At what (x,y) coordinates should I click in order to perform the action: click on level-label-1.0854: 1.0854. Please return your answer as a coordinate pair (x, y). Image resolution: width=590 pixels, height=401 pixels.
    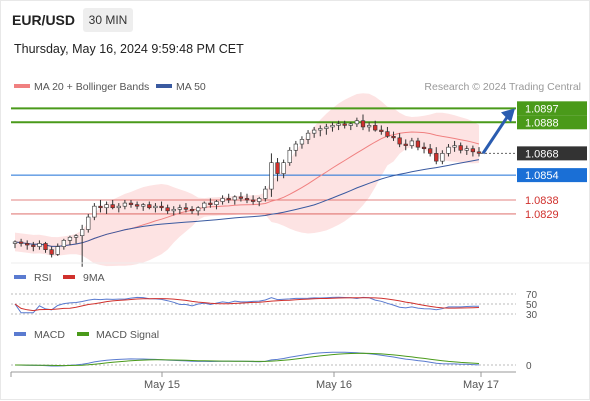
    Looking at the image, I should click on (542, 176).